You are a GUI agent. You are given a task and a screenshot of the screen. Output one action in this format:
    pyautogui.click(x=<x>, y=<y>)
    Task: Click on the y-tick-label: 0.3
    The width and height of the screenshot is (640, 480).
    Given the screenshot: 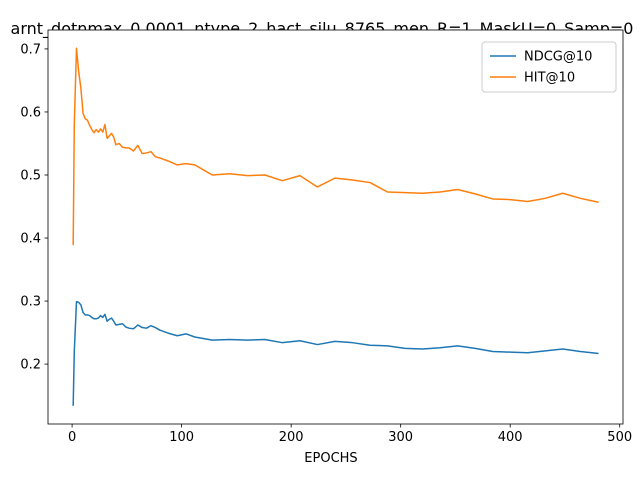 What is the action you would take?
    pyautogui.click(x=30, y=302)
    